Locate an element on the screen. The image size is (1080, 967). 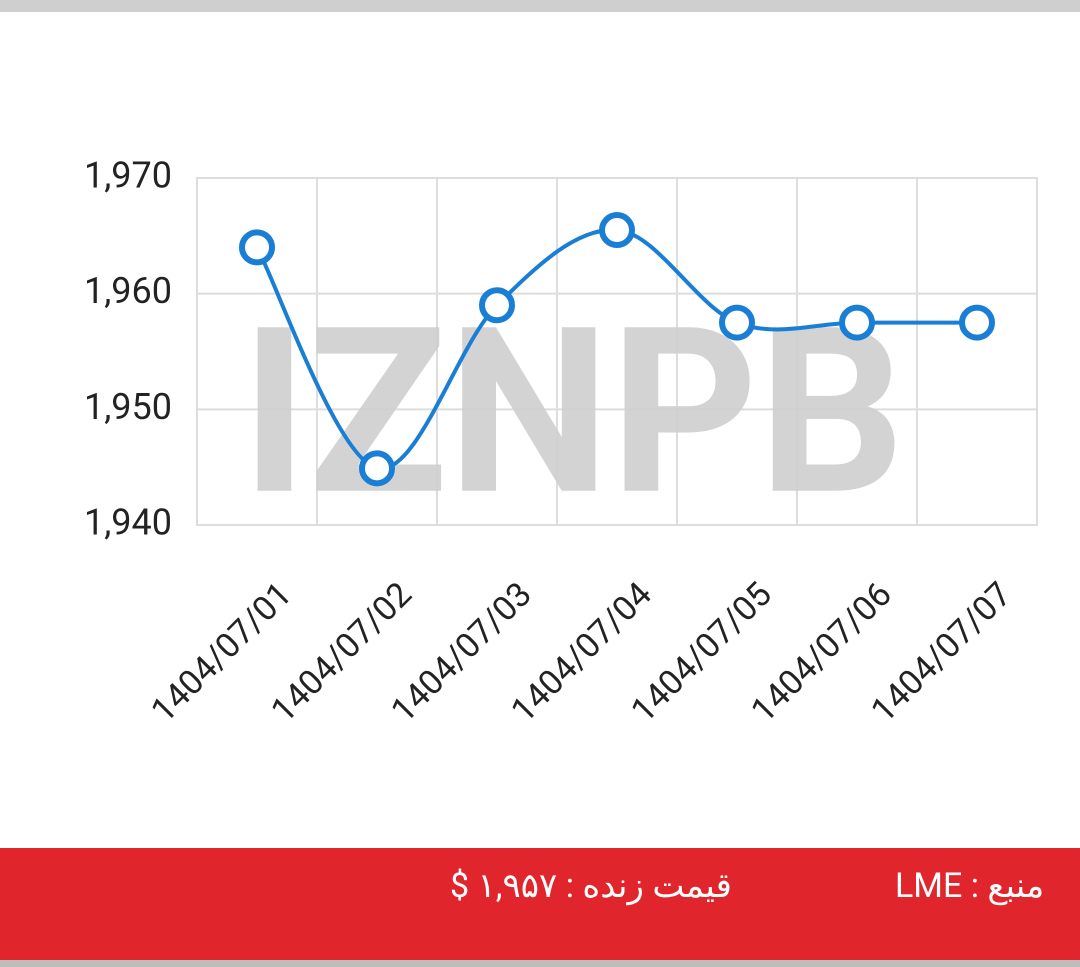
footer-bar is located at coordinates (540, 904).